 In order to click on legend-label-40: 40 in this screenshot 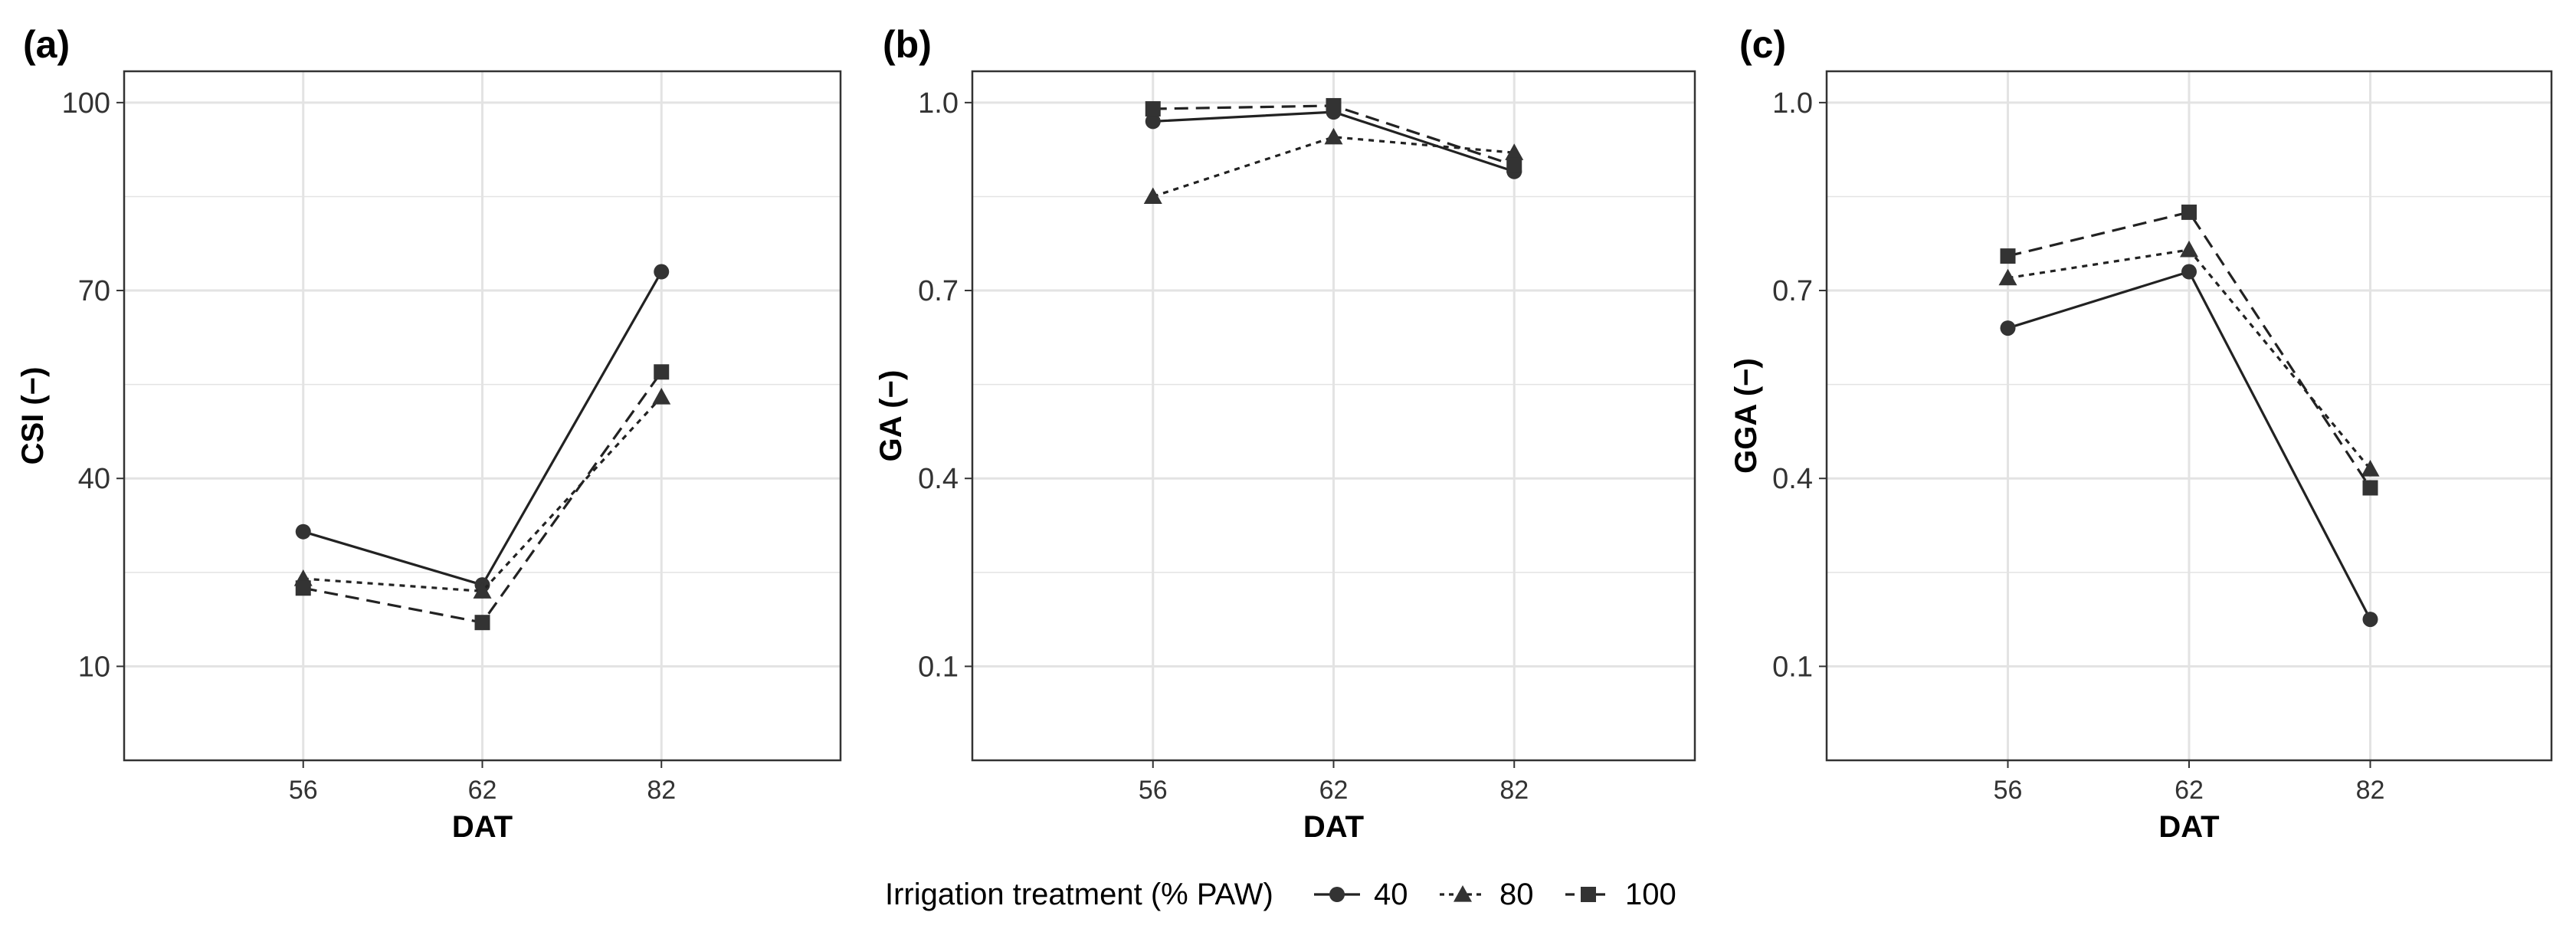, I will do `click(1391, 894)`.